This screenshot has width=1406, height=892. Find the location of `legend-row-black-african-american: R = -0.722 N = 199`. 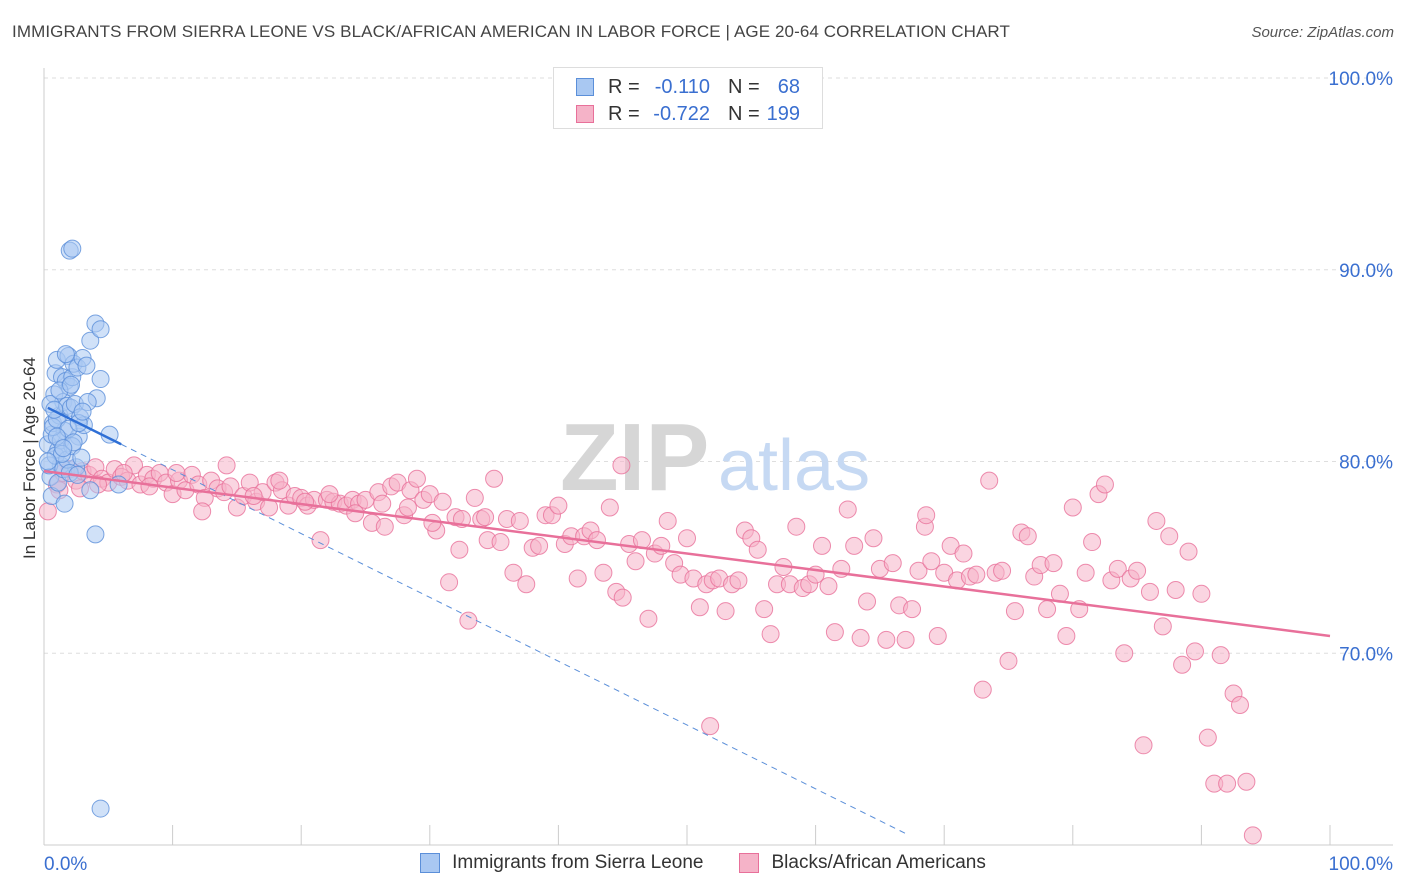

legend-row-black-african-american: R = -0.722 N = 199 is located at coordinates (688, 114).